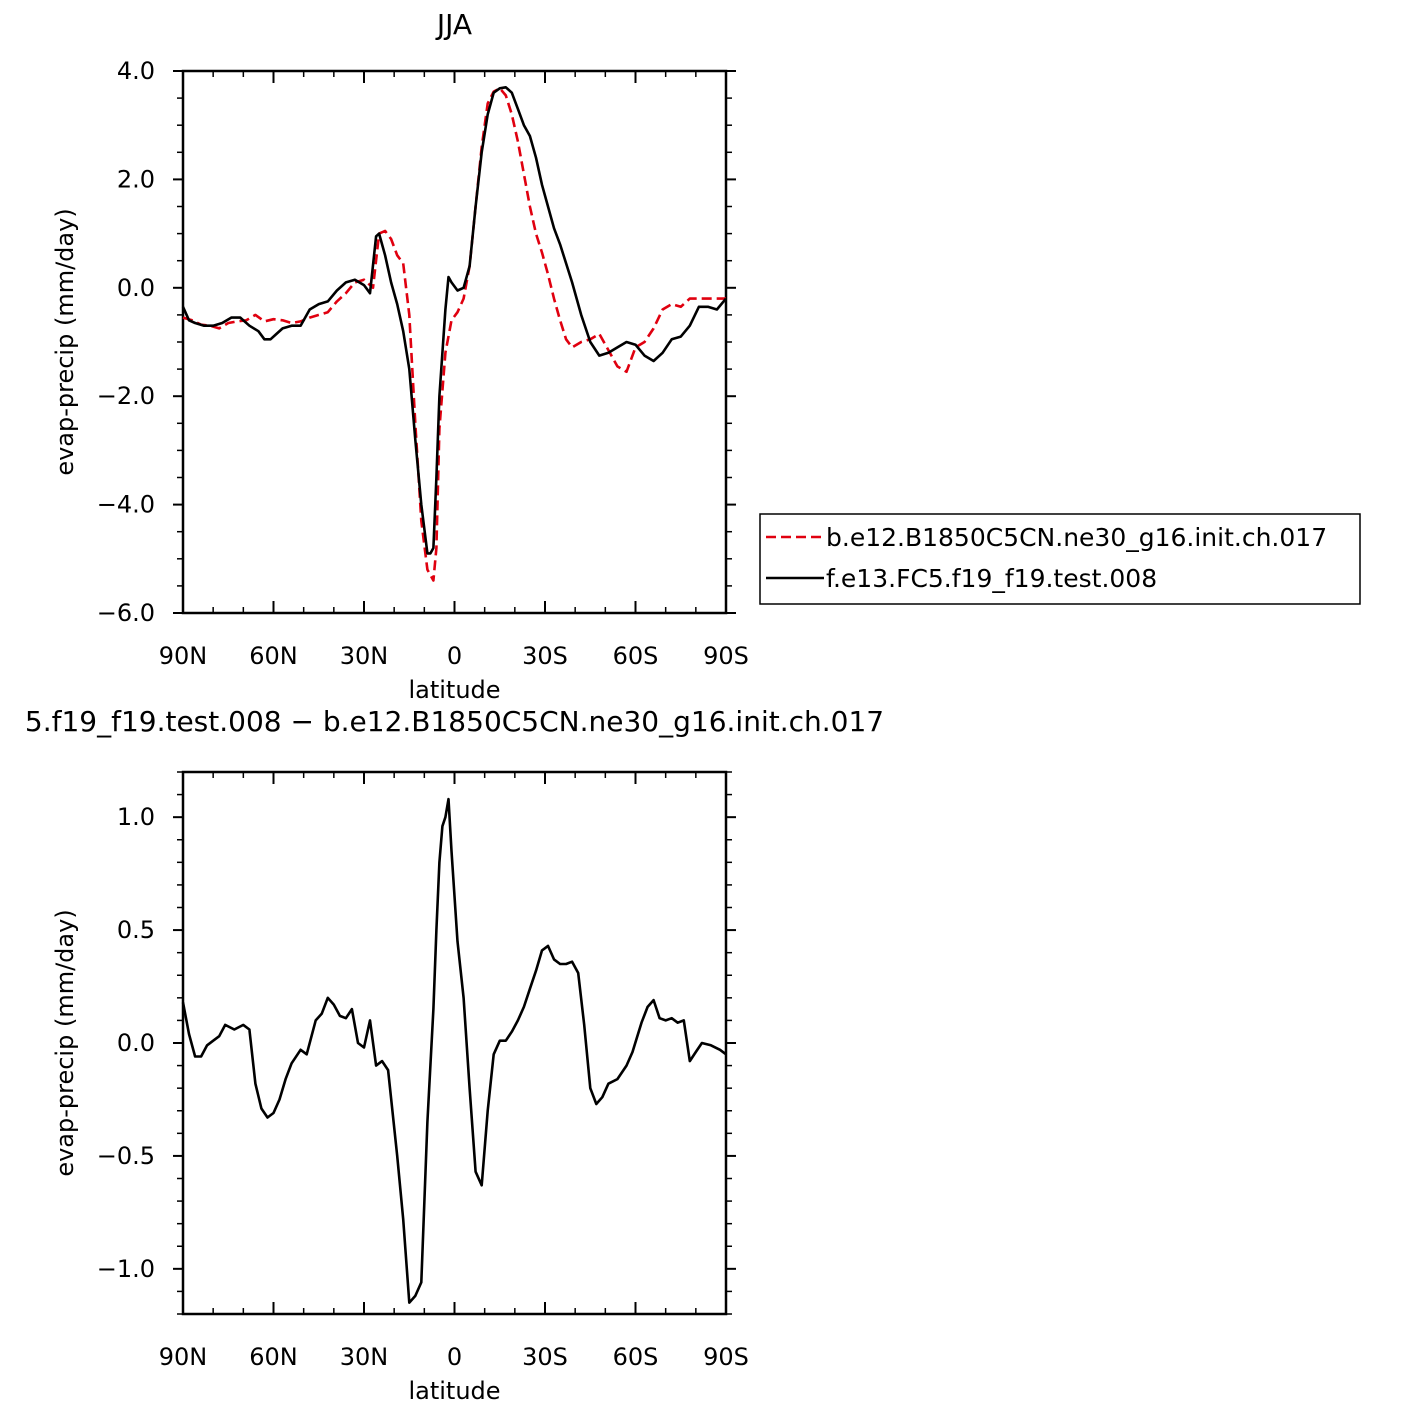 This screenshot has width=1413, height=1417. I want to click on y-tick-label: −0.5, so click(126, 1156).